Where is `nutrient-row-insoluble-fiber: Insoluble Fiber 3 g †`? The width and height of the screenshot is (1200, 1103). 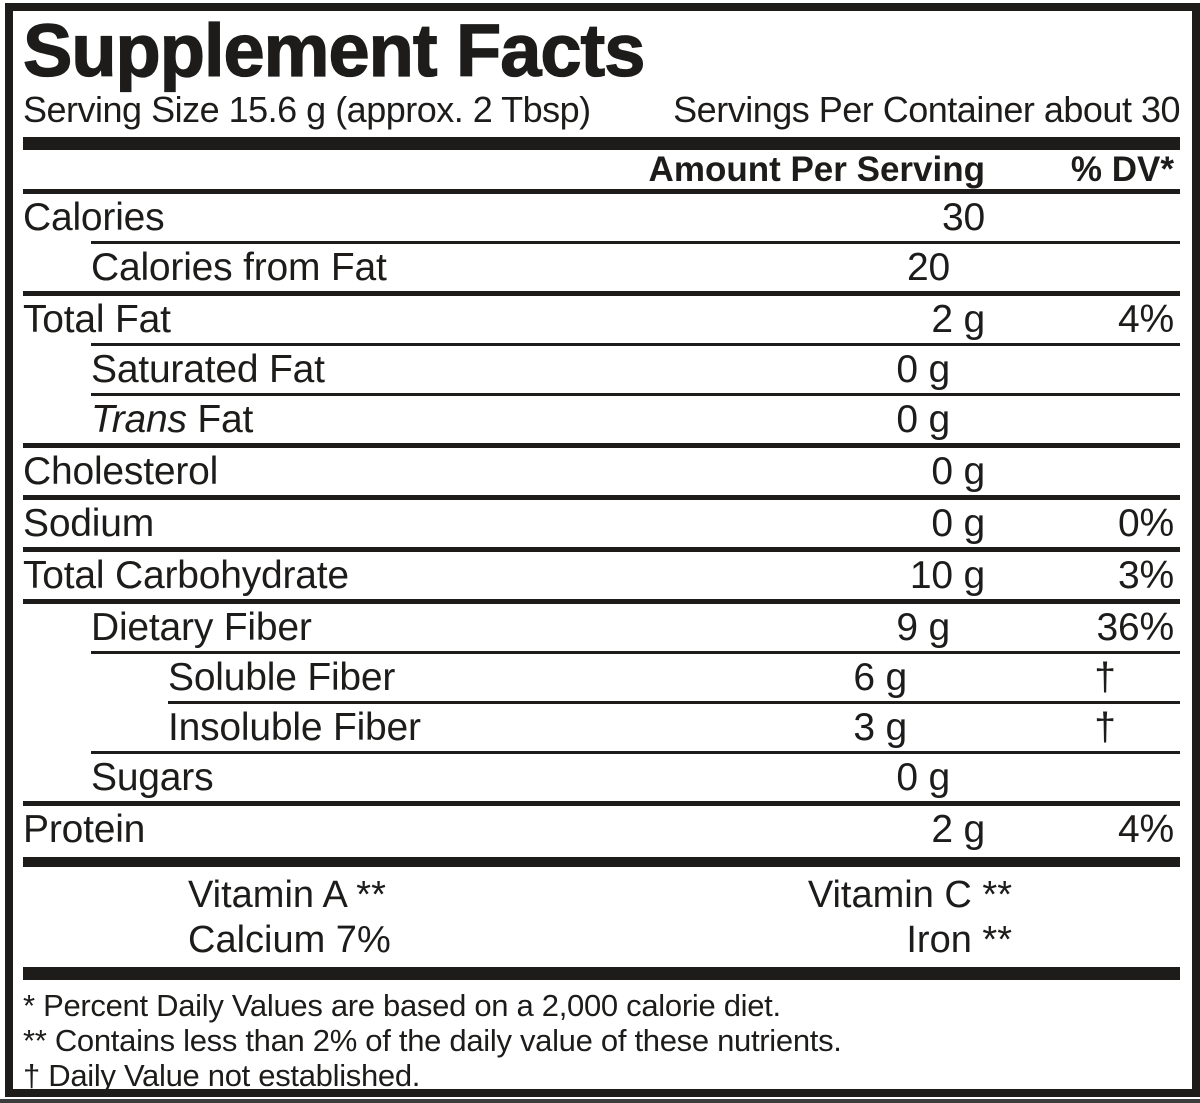 nutrient-row-insoluble-fiber: Insoluble Fiber 3 g † is located at coordinates (601, 727).